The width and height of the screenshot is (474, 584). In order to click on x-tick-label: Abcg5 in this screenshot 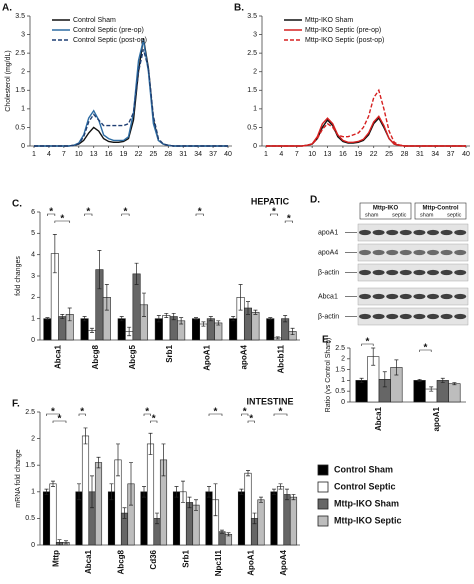, I will do `click(132, 356)`.